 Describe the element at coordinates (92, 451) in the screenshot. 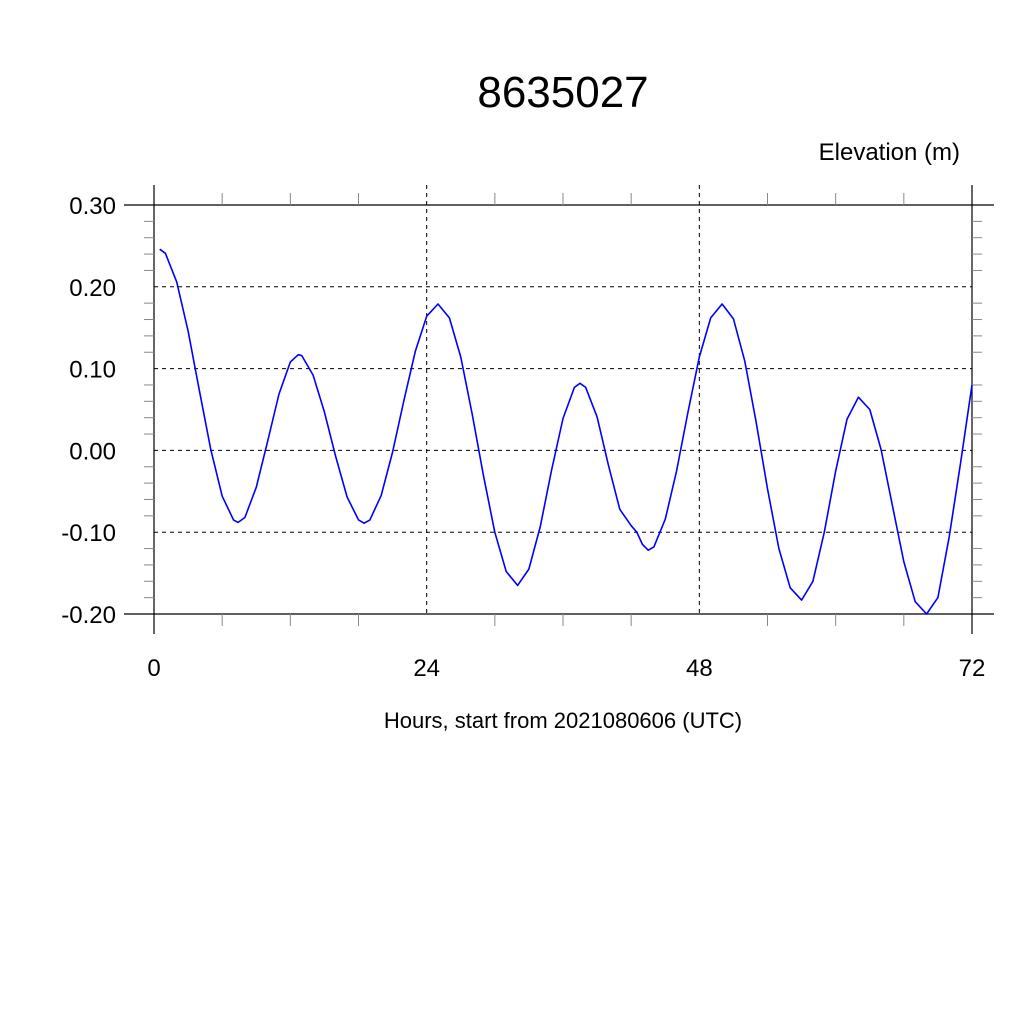

I see `y-tick-label: 0.00` at that location.